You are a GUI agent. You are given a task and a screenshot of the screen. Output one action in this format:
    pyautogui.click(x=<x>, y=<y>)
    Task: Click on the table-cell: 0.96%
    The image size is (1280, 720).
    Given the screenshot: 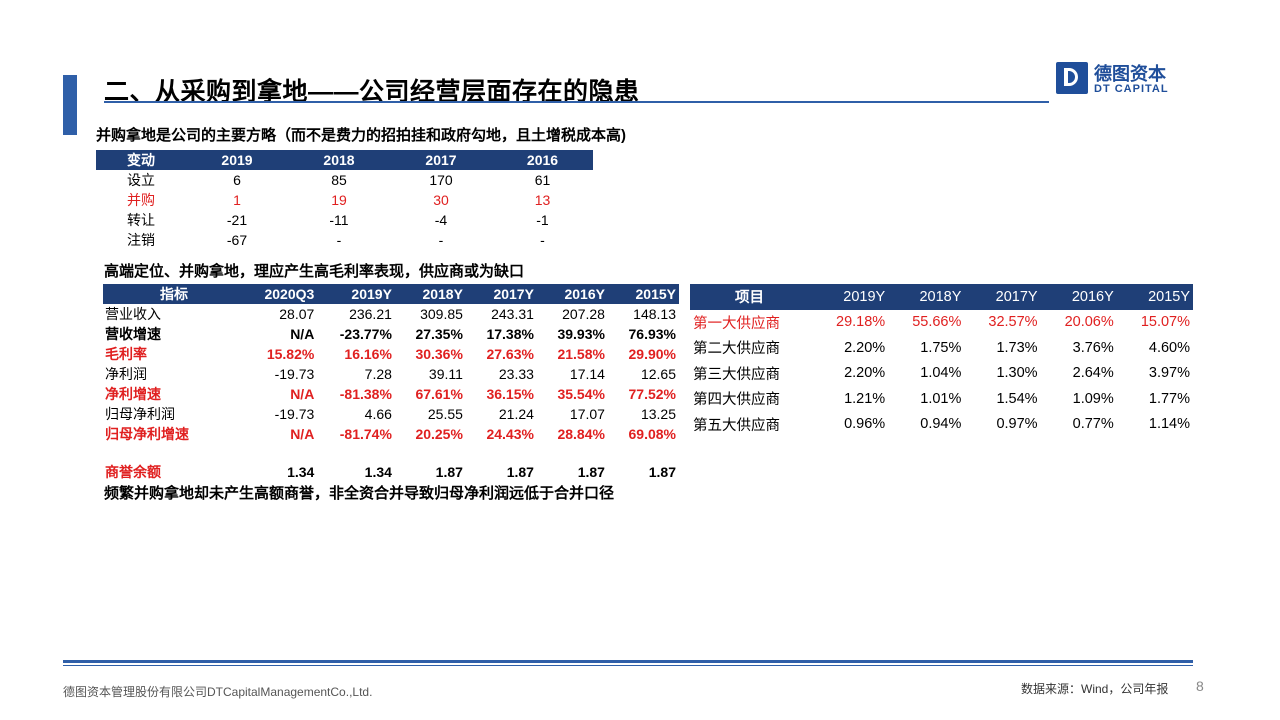 What is the action you would take?
    pyautogui.click(x=865, y=424)
    